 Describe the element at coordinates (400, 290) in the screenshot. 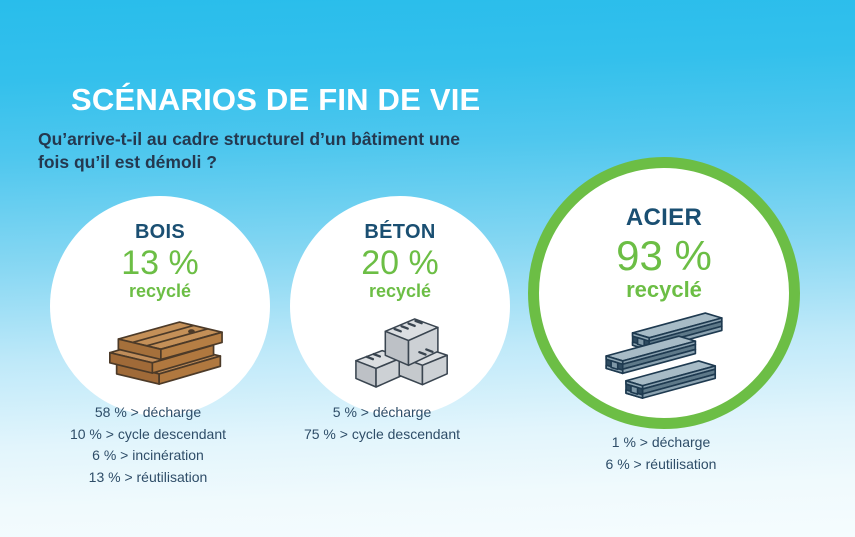

I see `recycled-label-beton: recyclé` at that location.